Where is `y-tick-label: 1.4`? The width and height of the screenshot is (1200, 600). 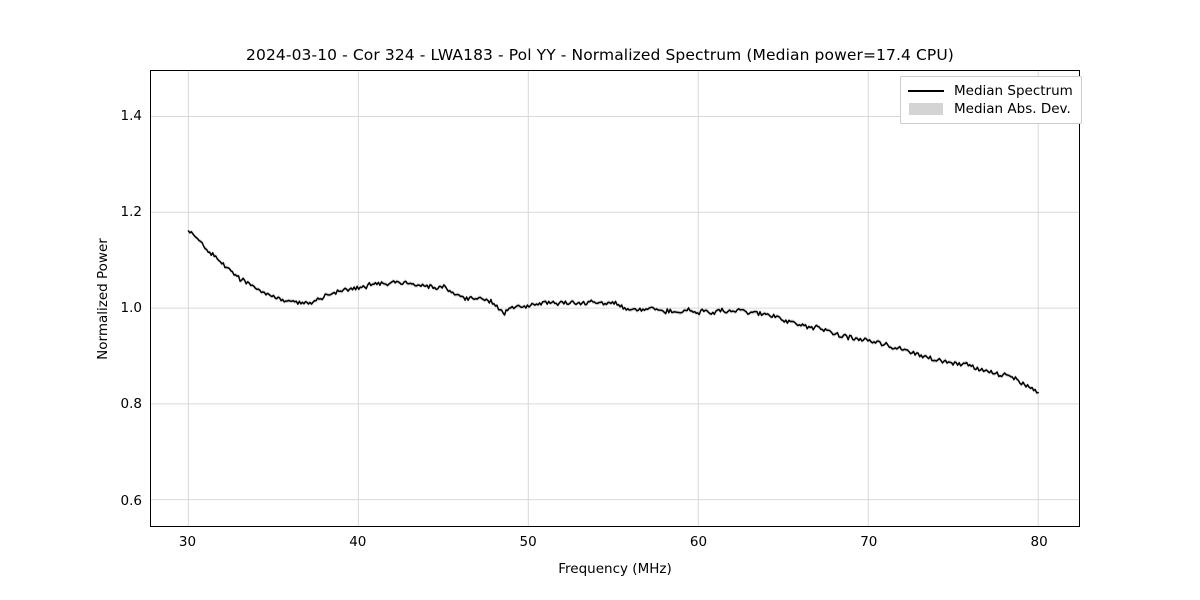
y-tick-label: 1.4 is located at coordinates (131, 115).